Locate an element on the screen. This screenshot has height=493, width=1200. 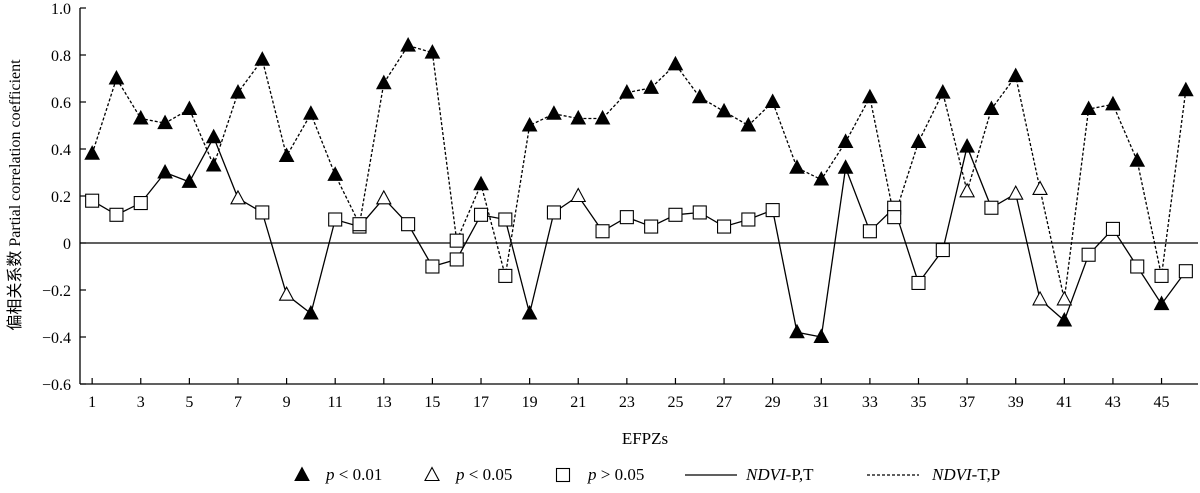
x-tick-label: 29 is located at coordinates (773, 402).